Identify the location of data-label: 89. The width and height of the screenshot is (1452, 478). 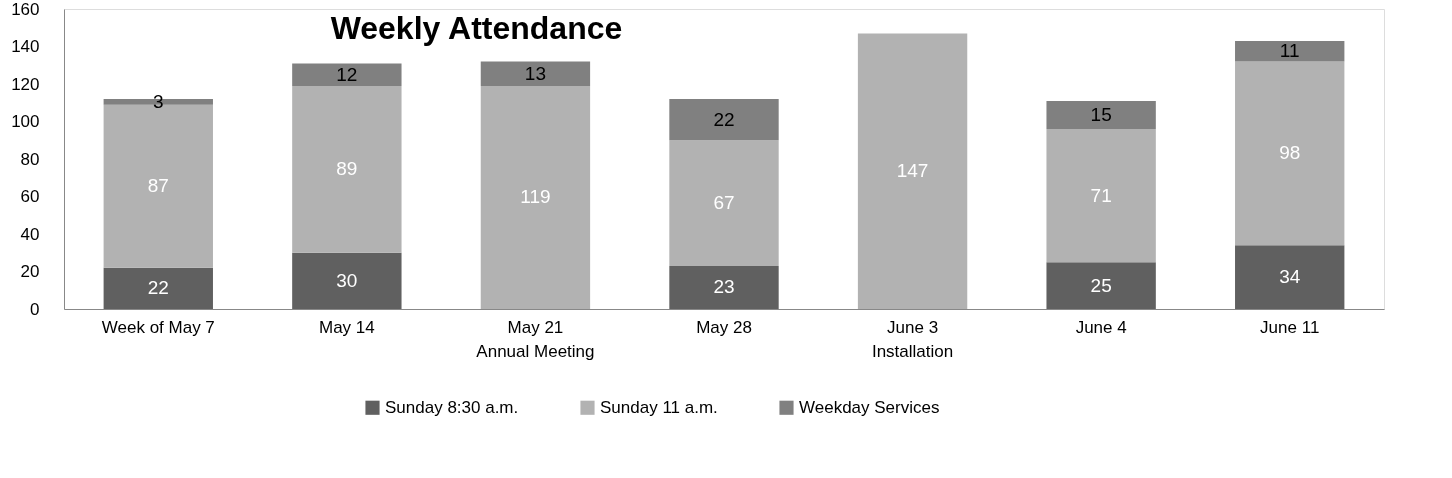
(347, 169).